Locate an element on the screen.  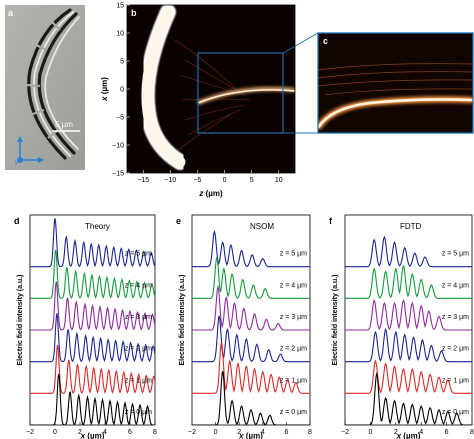
chart-title: Theory is located at coordinates (97, 226).